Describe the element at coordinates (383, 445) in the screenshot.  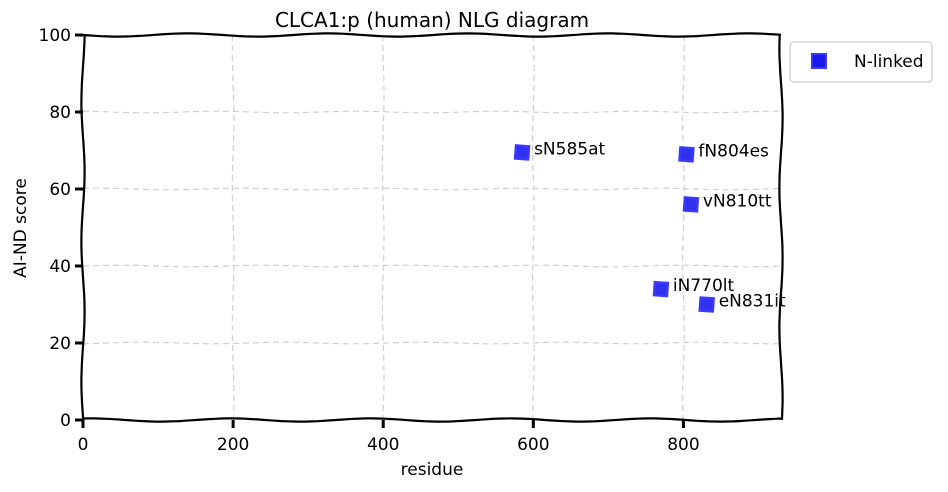
I see `x-tick-label: 400` at that location.